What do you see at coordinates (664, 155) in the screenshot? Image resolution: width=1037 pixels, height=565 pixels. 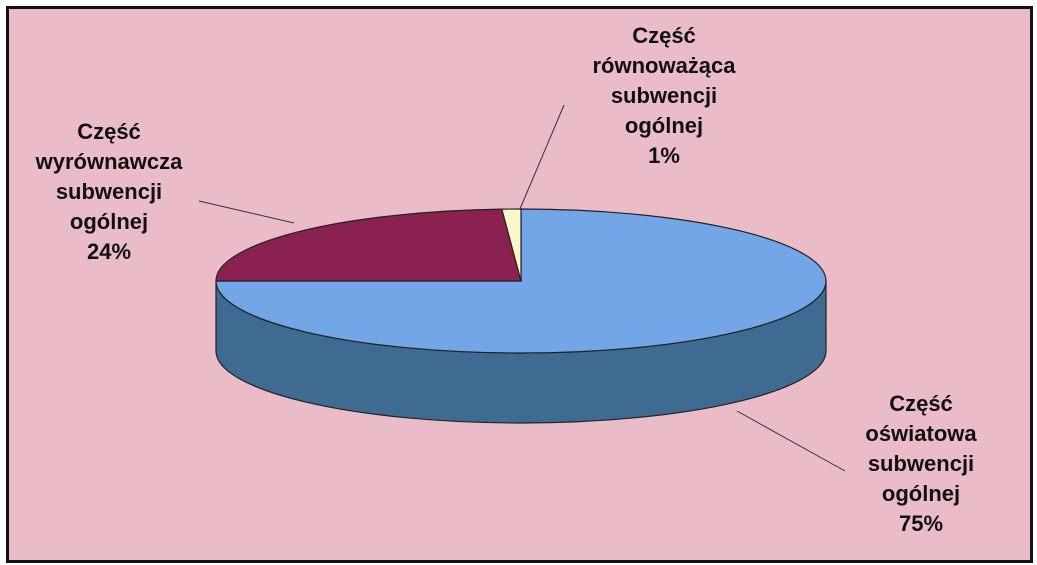 I see `value-label: 1%` at bounding box center [664, 155].